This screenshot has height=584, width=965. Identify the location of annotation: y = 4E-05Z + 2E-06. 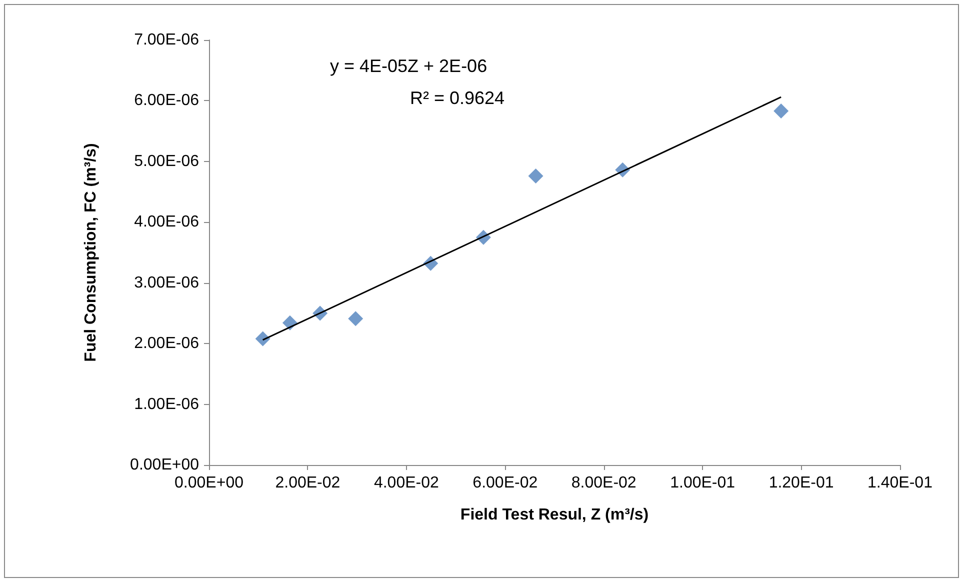
(409, 66).